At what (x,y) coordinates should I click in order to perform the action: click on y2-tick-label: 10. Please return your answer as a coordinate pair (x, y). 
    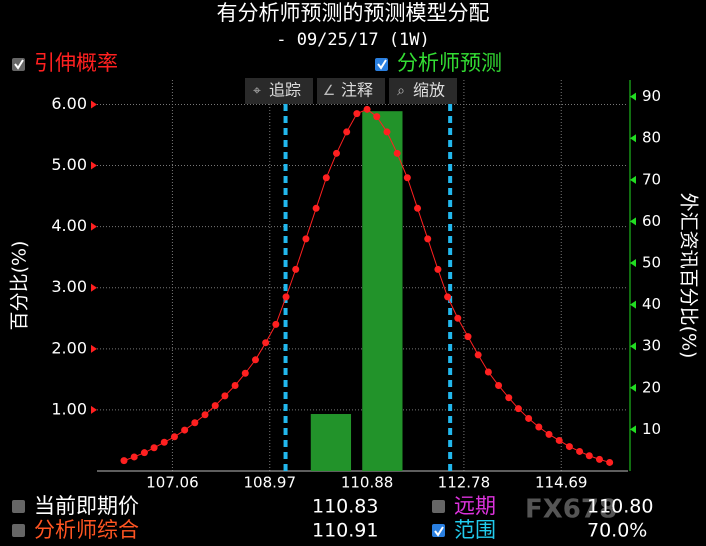
    Looking at the image, I should click on (651, 429).